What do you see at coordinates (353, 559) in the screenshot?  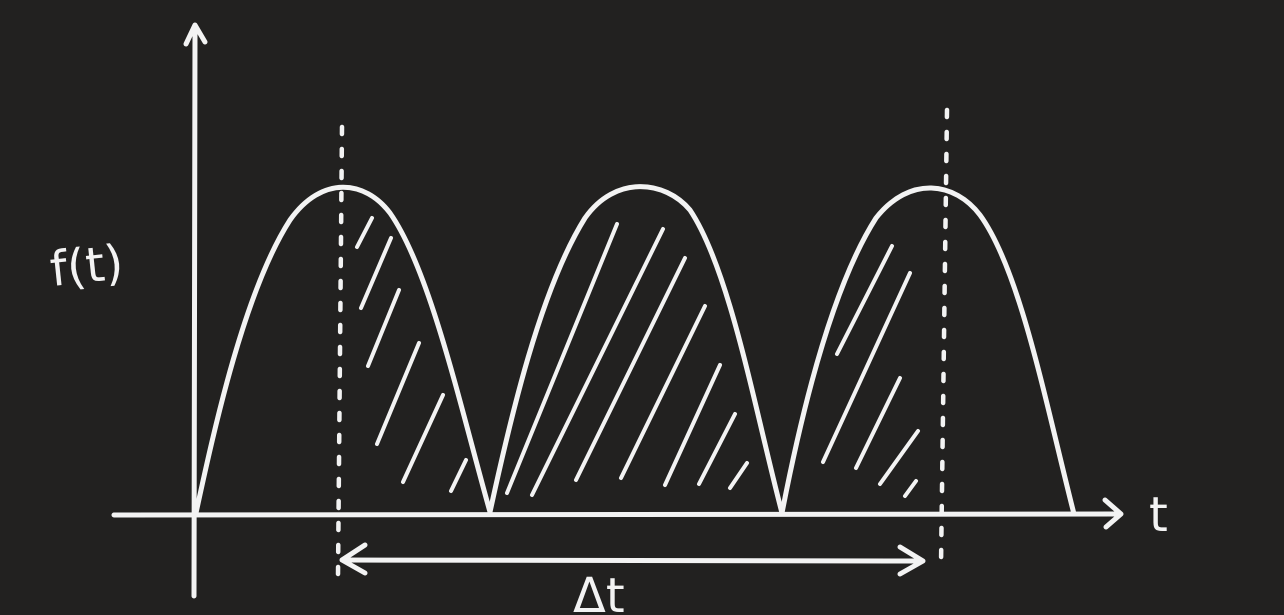 I see `interval-arrow-left-head` at bounding box center [353, 559].